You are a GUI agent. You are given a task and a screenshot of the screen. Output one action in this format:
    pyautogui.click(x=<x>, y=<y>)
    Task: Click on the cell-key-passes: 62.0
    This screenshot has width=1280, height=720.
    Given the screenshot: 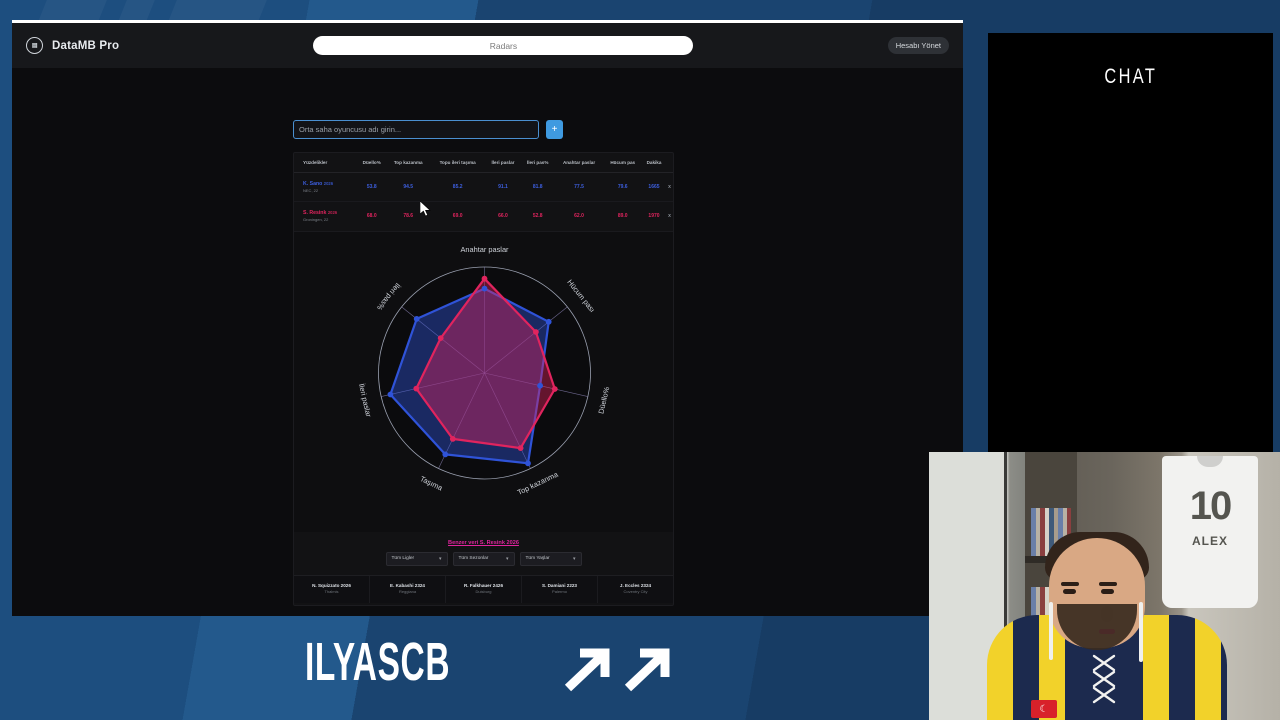 What is the action you would take?
    pyautogui.click(x=579, y=216)
    